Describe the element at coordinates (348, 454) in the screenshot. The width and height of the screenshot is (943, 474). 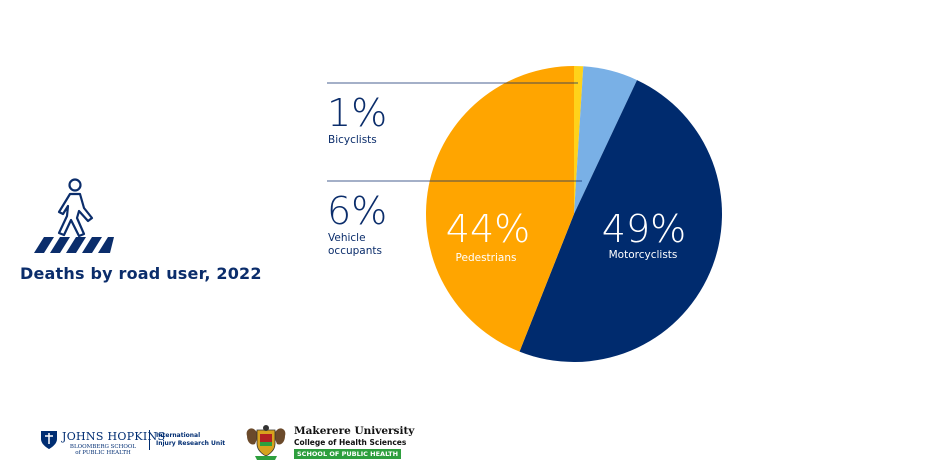
I see `makerere-school-name: SCHOOL OF PUBLIC HEALTH` at that location.